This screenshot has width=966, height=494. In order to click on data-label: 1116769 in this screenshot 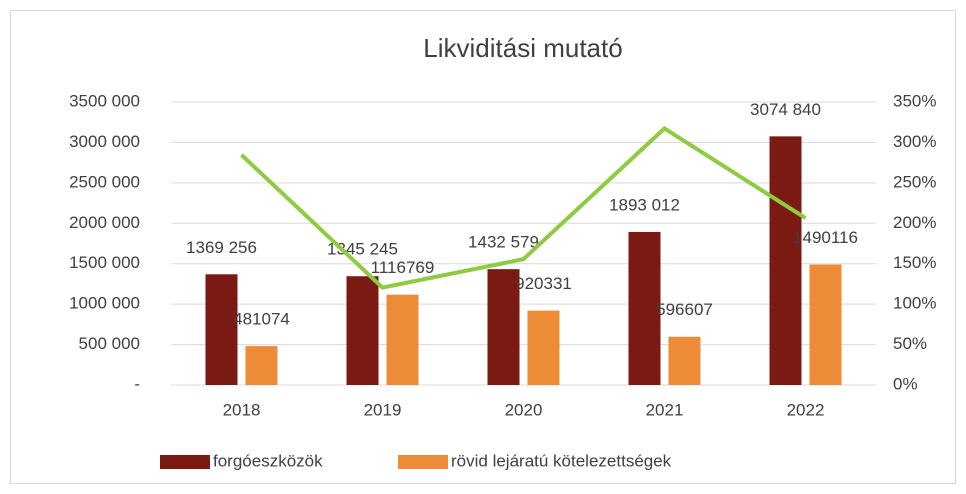, I will do `click(403, 267)`.